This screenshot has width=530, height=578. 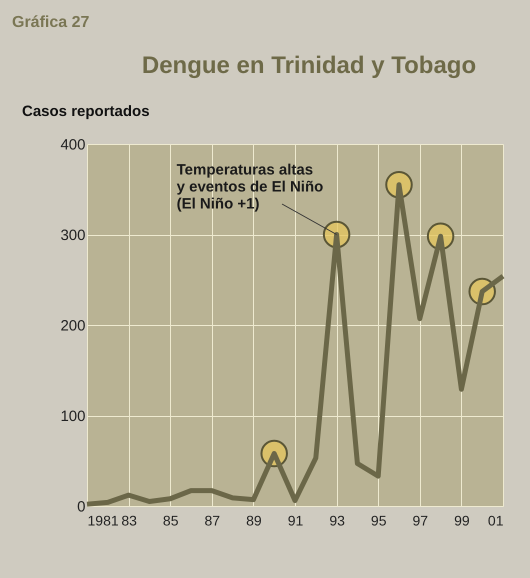 What do you see at coordinates (73, 416) in the screenshot?
I see `y-tick-label: 100` at bounding box center [73, 416].